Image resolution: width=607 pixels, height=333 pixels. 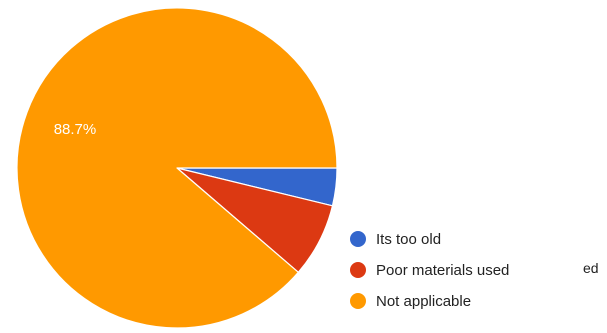 I want to click on legend-item-its-too-old: Its too old, so click(x=429, y=239).